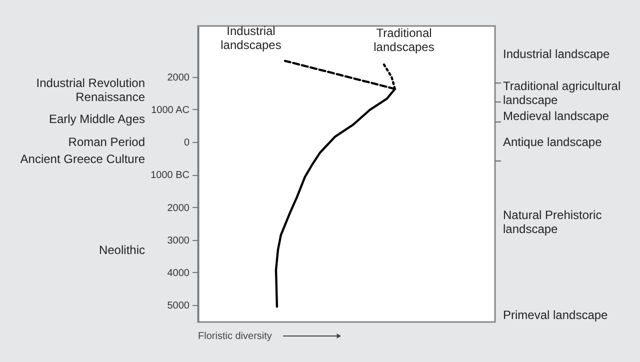  Describe the element at coordinates (562, 93) in the screenshot. I see `text: Traditional agricultural landscape` at that location.